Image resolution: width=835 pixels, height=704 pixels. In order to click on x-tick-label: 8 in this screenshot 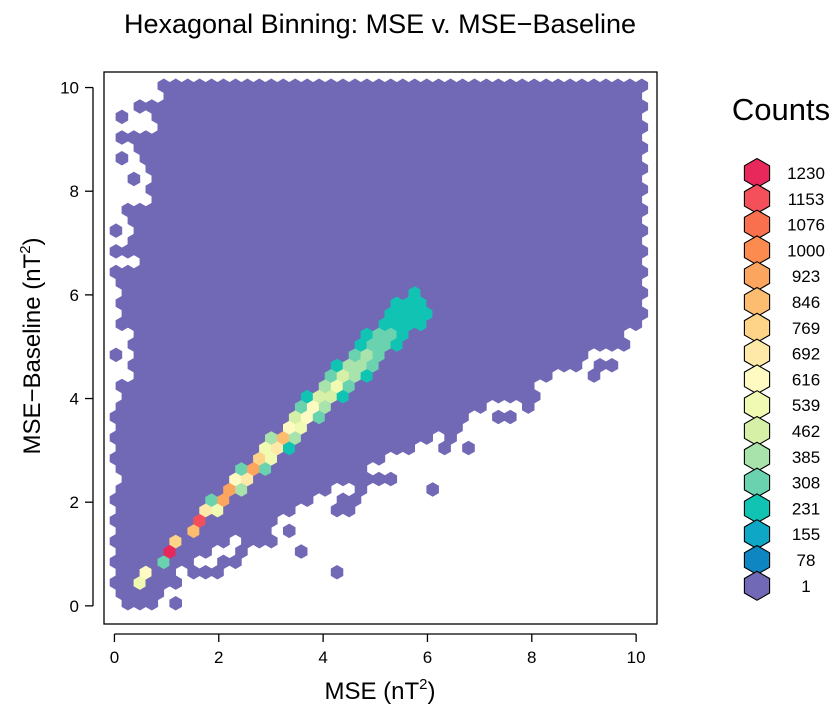, I will do `click(531, 657)`.